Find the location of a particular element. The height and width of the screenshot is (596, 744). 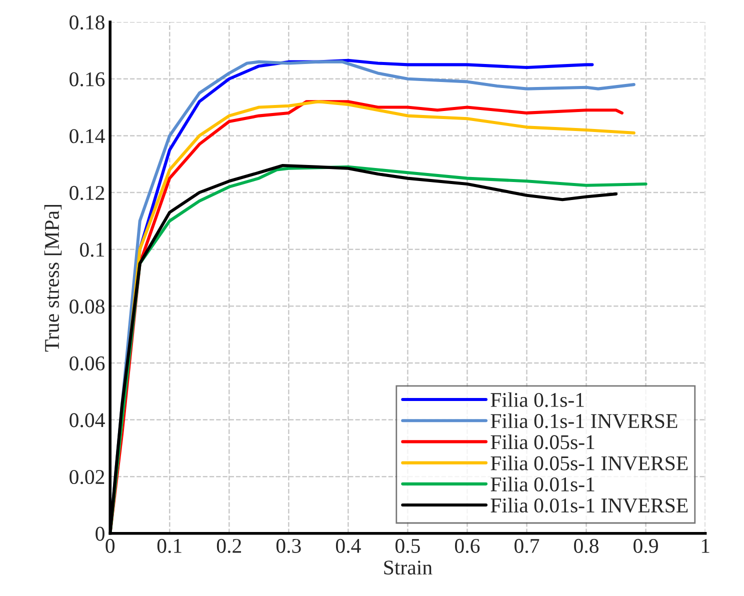

legend-label: Filia 0.05s-1 INVERSE is located at coordinates (589, 463).